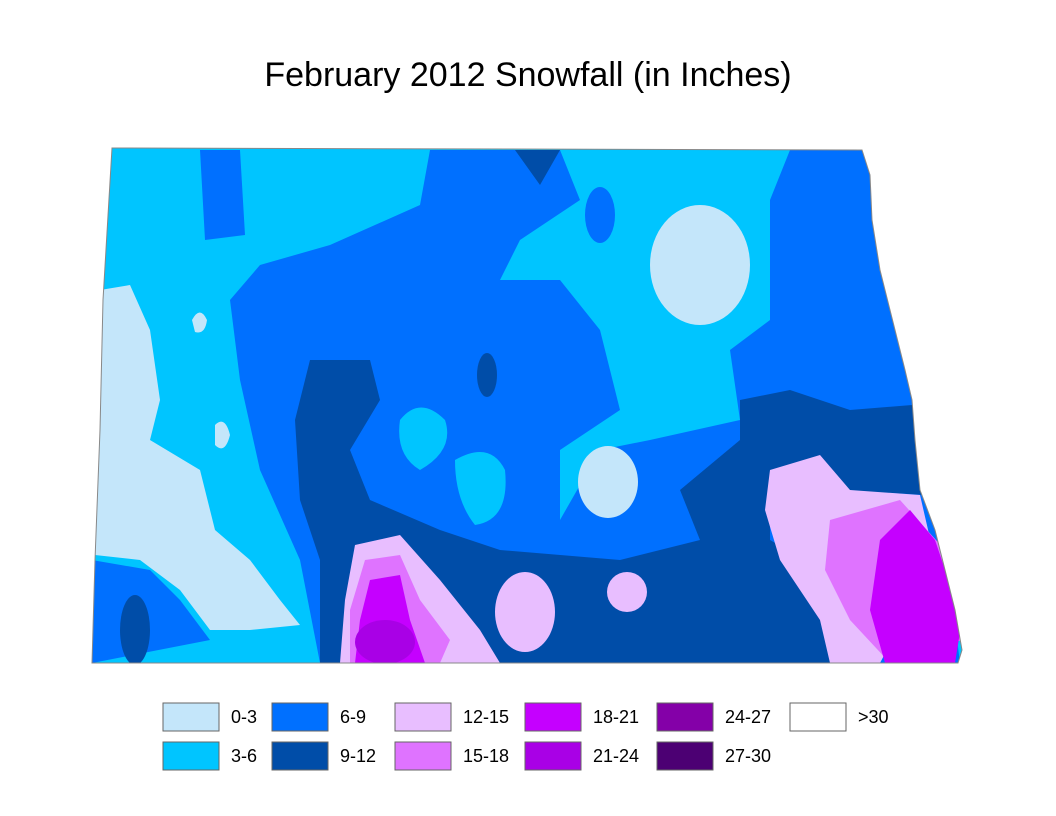 The width and height of the screenshot is (1056, 816). Describe the element at coordinates (353, 717) in the screenshot. I see `legend-label: 6-9` at that location.